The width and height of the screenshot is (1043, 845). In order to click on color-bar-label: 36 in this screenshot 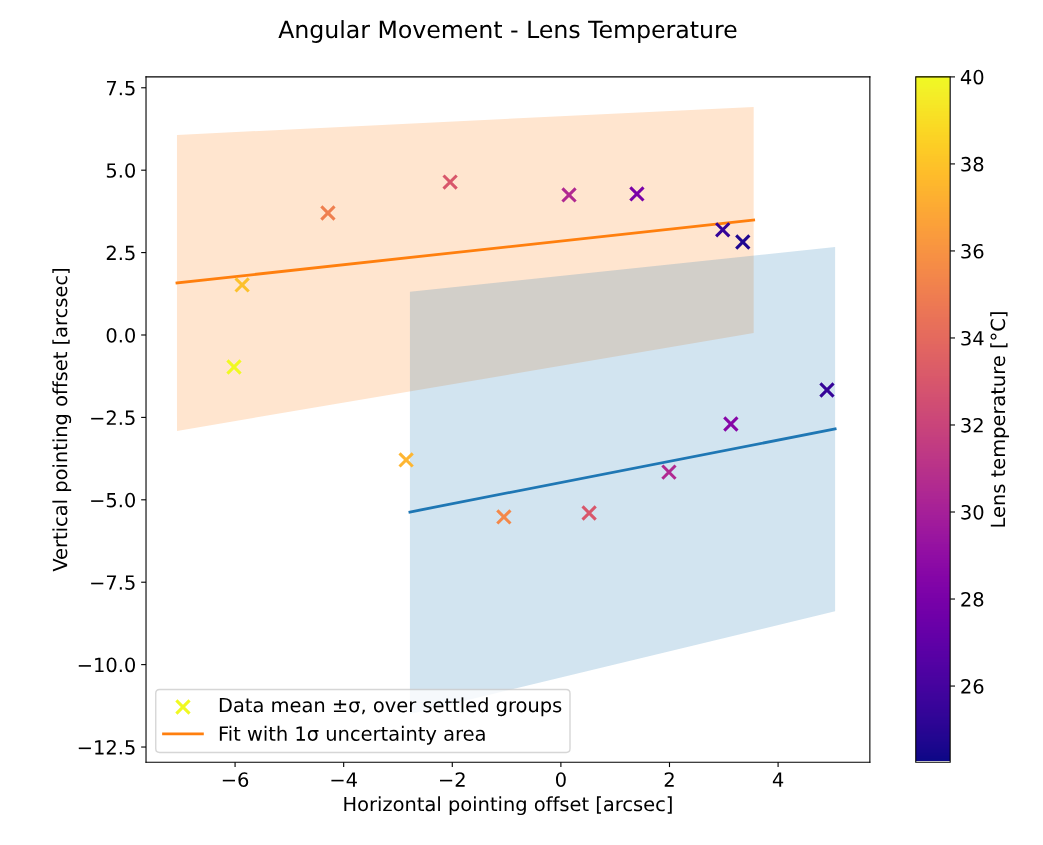, I will do `click(972, 251)`.